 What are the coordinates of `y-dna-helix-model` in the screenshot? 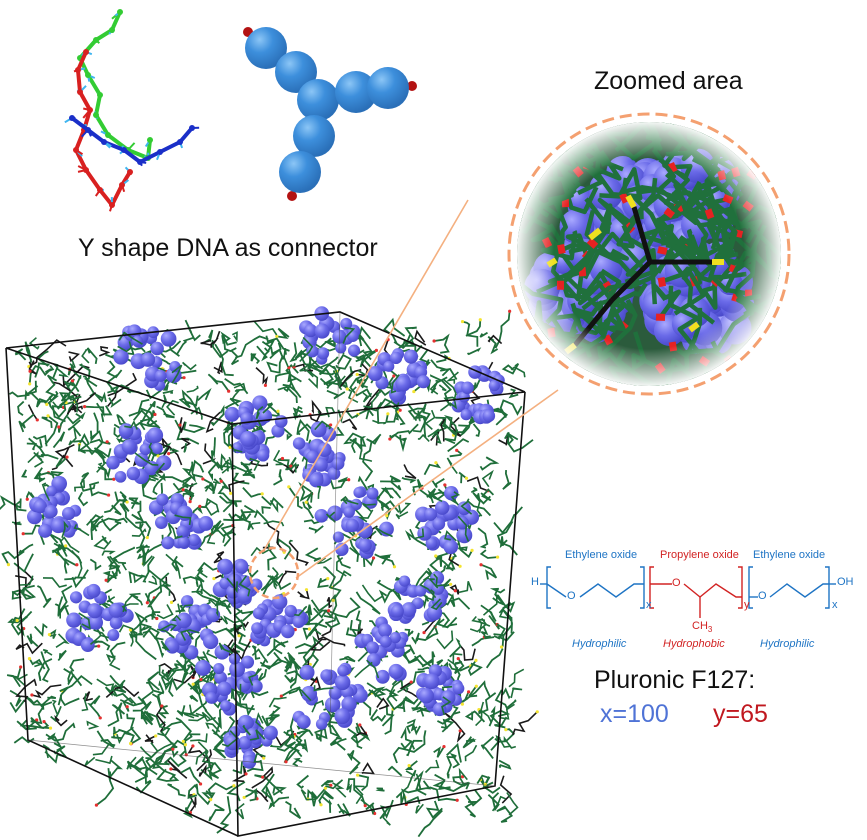 It's located at (132, 110).